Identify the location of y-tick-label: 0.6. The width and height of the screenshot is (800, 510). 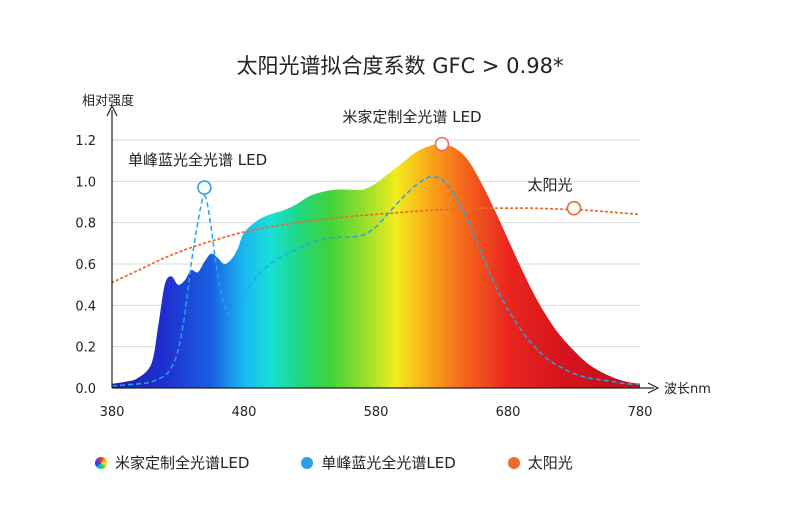
(85, 265).